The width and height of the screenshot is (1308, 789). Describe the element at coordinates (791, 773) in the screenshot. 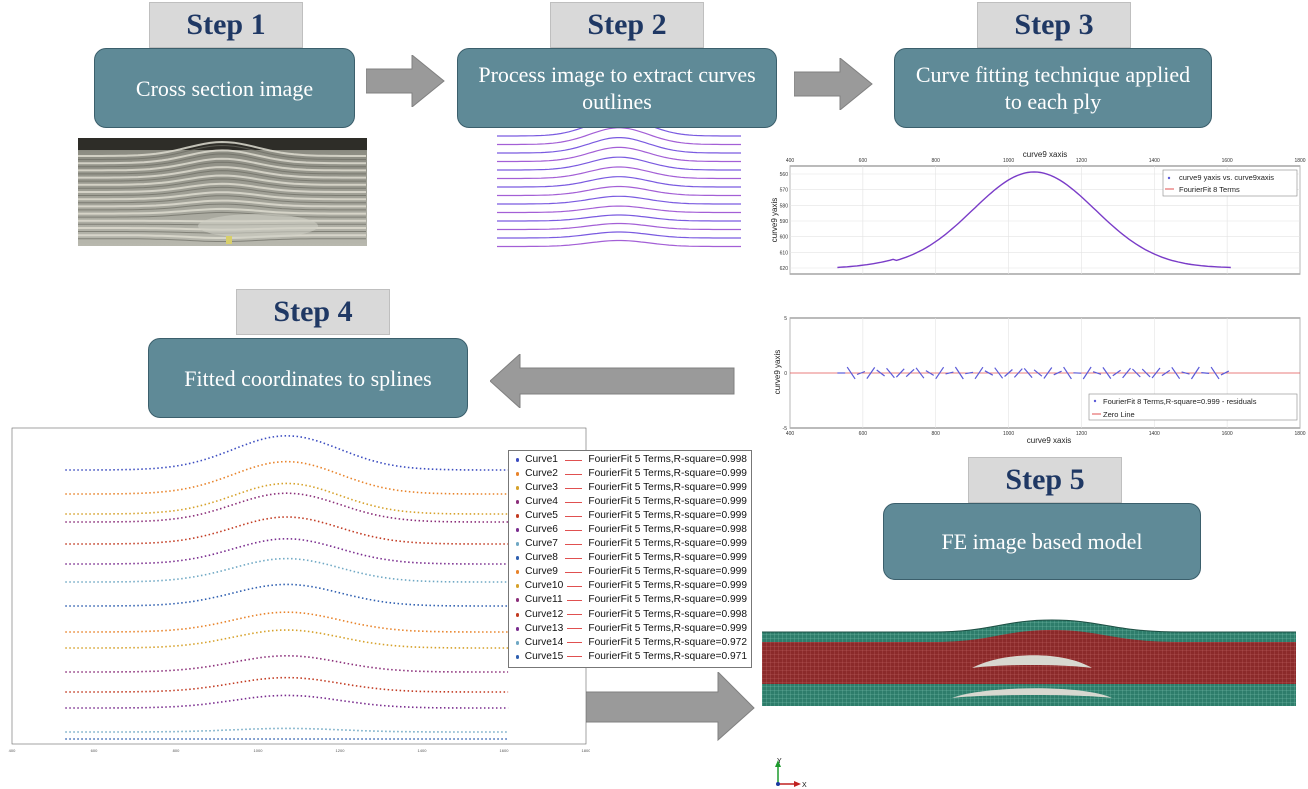

I see `axis-triad: Y X` at that location.